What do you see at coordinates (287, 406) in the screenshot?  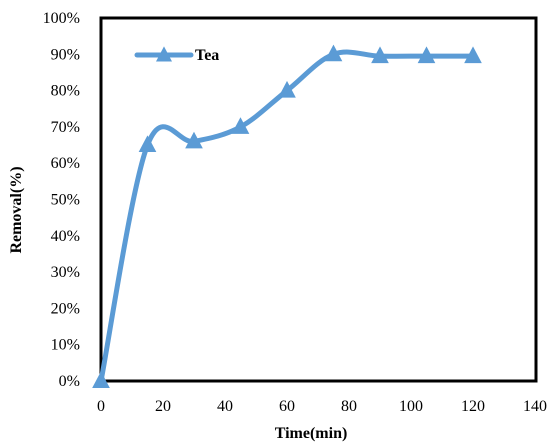 I see `x-tick-label: 60` at bounding box center [287, 406].